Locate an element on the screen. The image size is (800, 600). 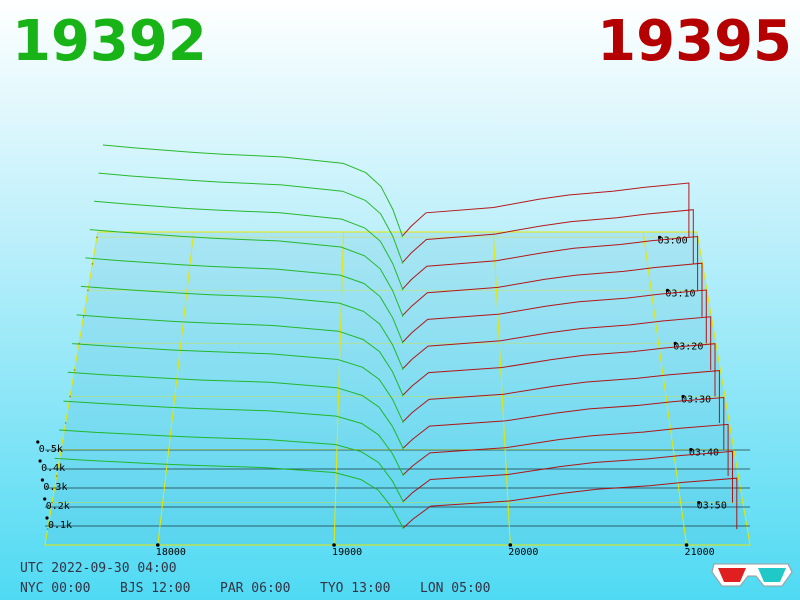
depth-tick-label: 0.1k is located at coordinates (60, 525).